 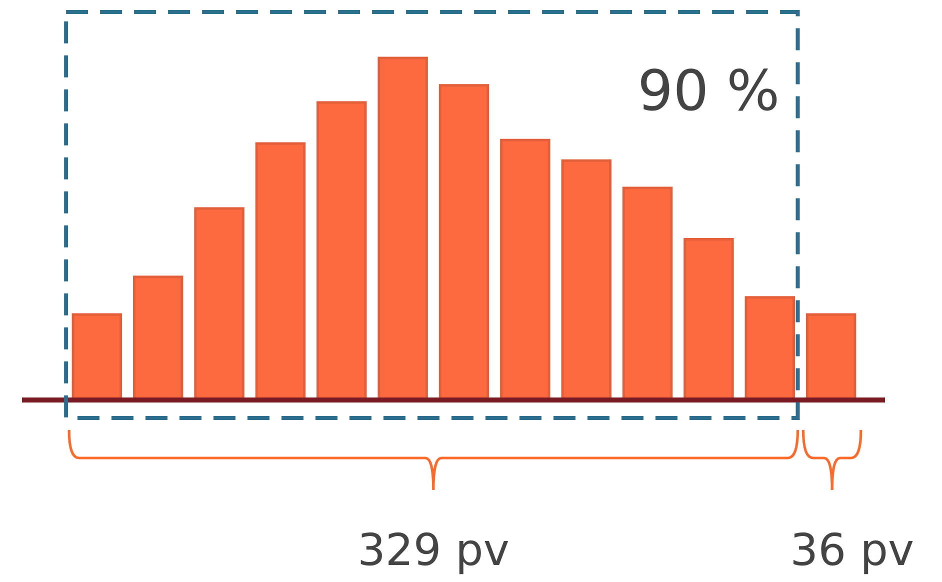 What do you see at coordinates (708, 91) in the screenshot?
I see `annotation: 90 %` at bounding box center [708, 91].